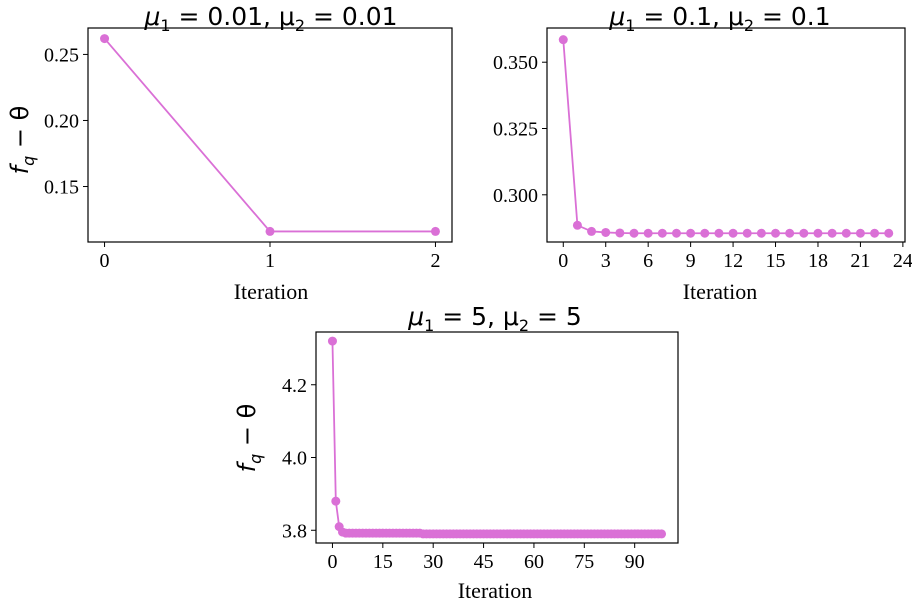 This screenshot has width=912, height=607. Describe the element at coordinates (902, 261) in the screenshot. I see `x-tick-label: 24` at that location.